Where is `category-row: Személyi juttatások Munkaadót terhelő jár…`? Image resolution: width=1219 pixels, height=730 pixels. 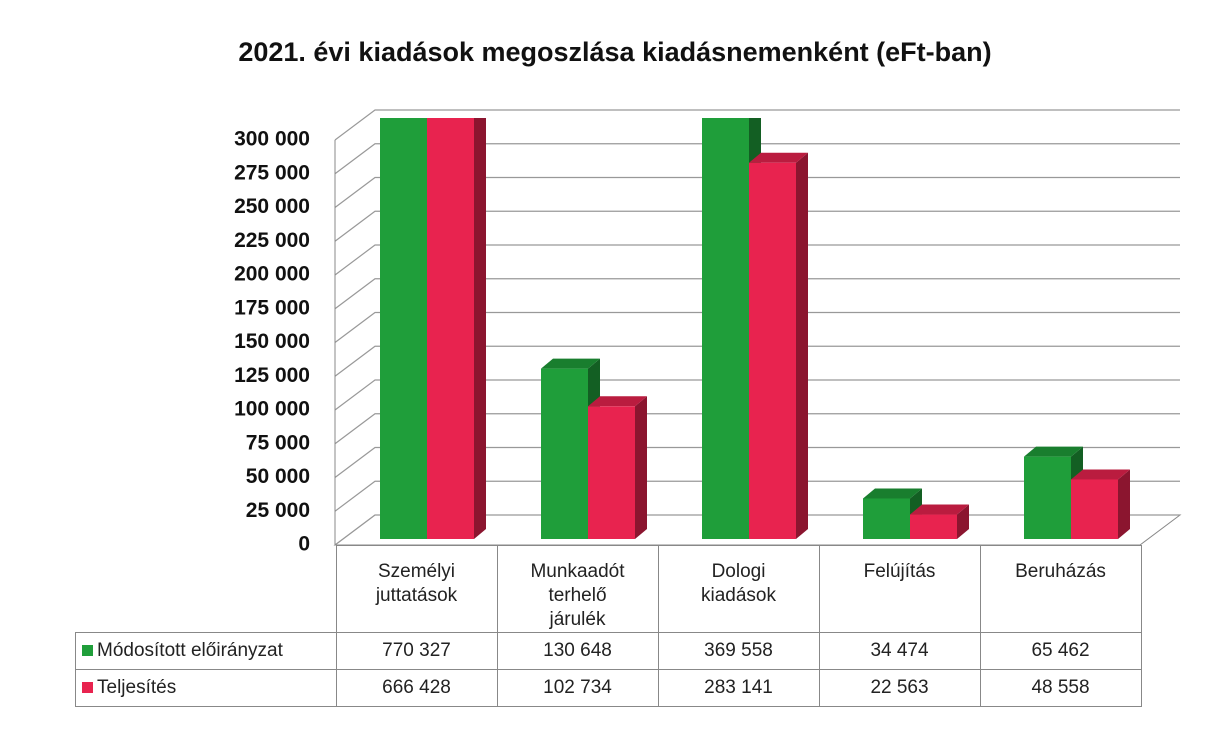
category-row: Személyi juttatások Munkaadót terhelő jár… is located at coordinates (609, 589).